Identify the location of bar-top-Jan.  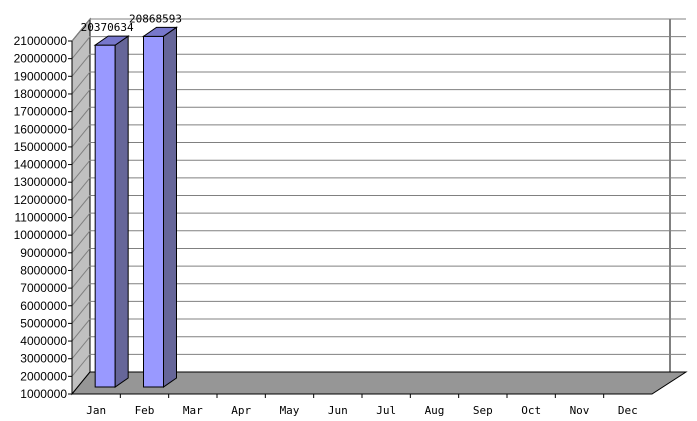
(111, 40).